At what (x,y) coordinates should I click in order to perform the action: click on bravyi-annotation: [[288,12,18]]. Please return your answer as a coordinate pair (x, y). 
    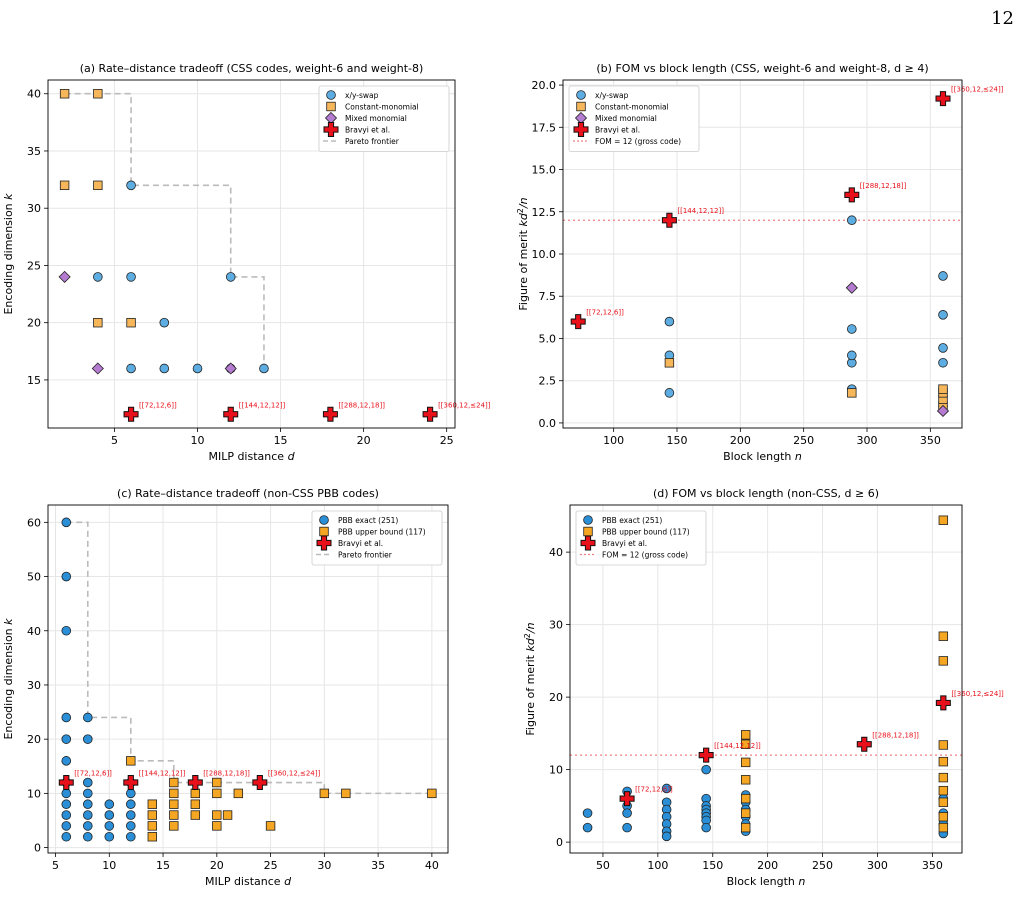
    Looking at the image, I should click on (883, 186).